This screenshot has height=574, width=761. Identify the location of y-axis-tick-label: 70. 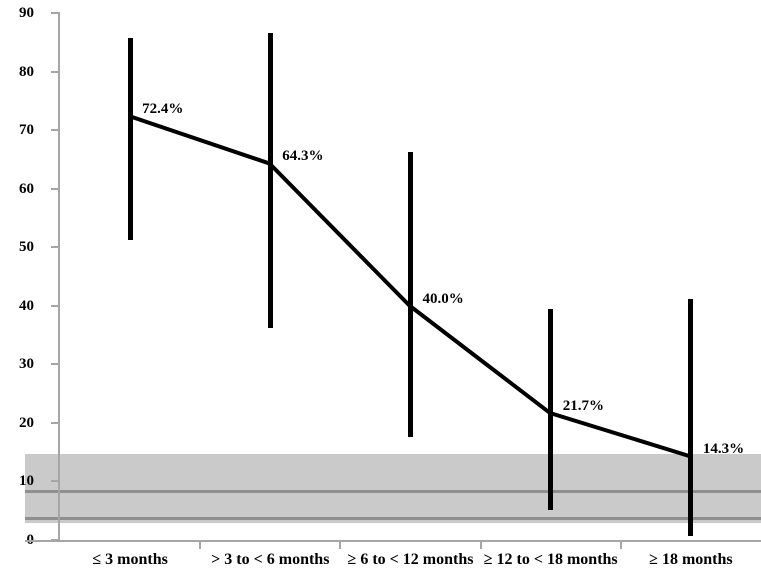
(26, 130).